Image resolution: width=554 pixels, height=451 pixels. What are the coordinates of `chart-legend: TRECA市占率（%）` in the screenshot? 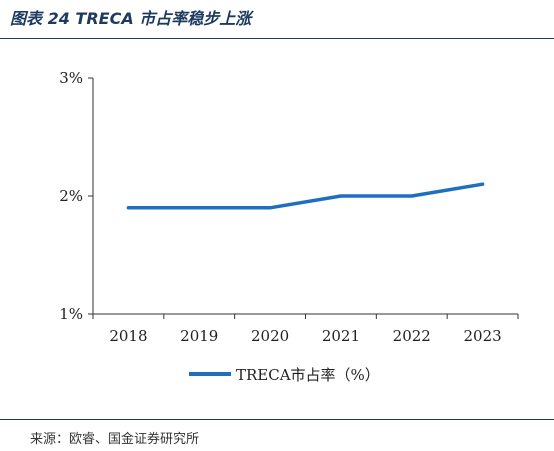 It's located at (284, 375).